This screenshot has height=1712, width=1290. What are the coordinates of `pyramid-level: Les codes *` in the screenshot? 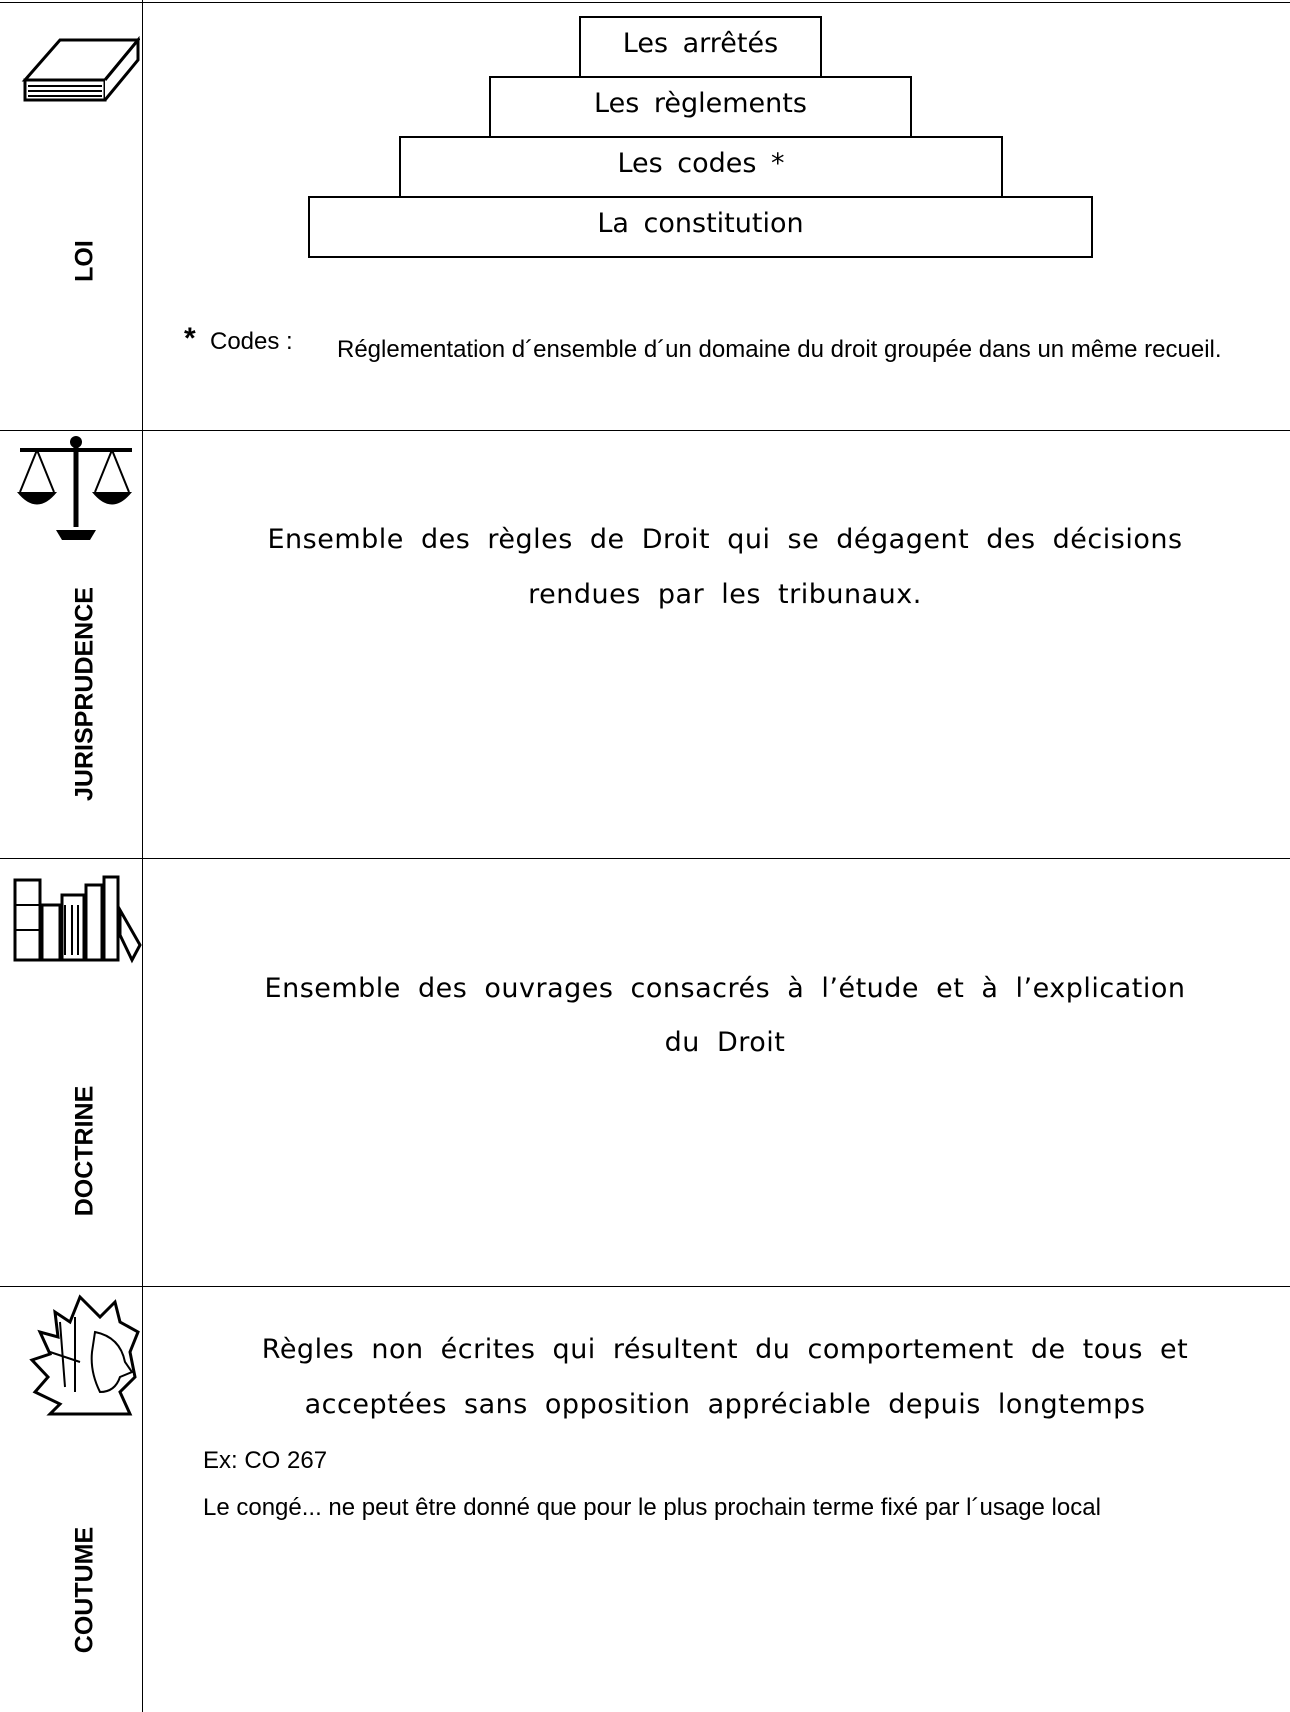 It's located at (701, 167).